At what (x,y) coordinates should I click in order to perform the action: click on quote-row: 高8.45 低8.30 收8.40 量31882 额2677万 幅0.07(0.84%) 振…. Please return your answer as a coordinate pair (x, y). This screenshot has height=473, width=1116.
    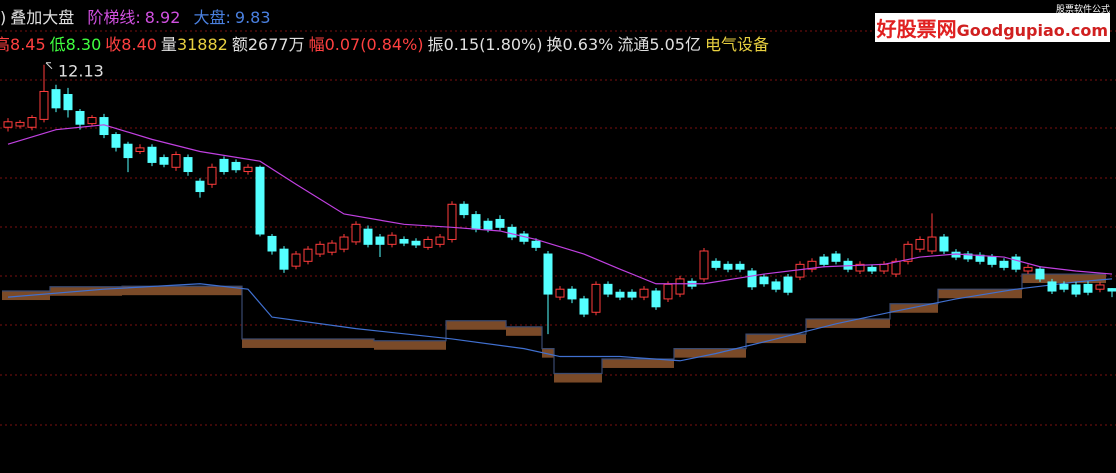
    Looking at the image, I should click on (386, 43).